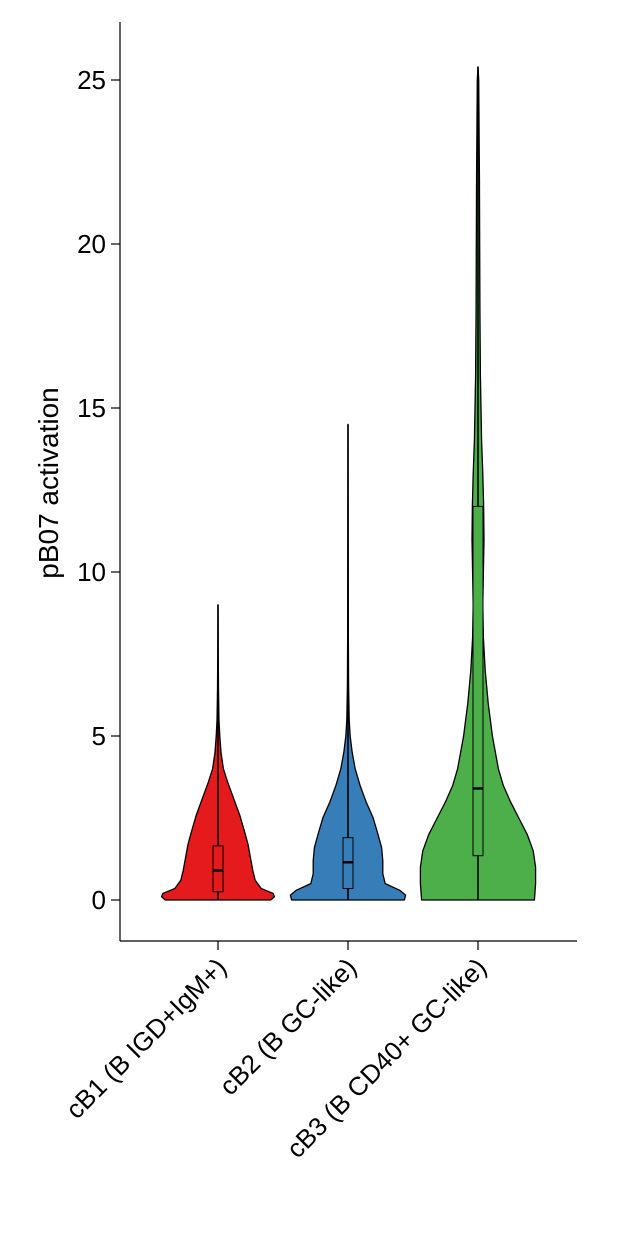 The height and width of the screenshot is (1250, 625). Describe the element at coordinates (146, 1038) in the screenshot. I see `x-category-label: cB1 (B IGD+IgM+)` at that location.